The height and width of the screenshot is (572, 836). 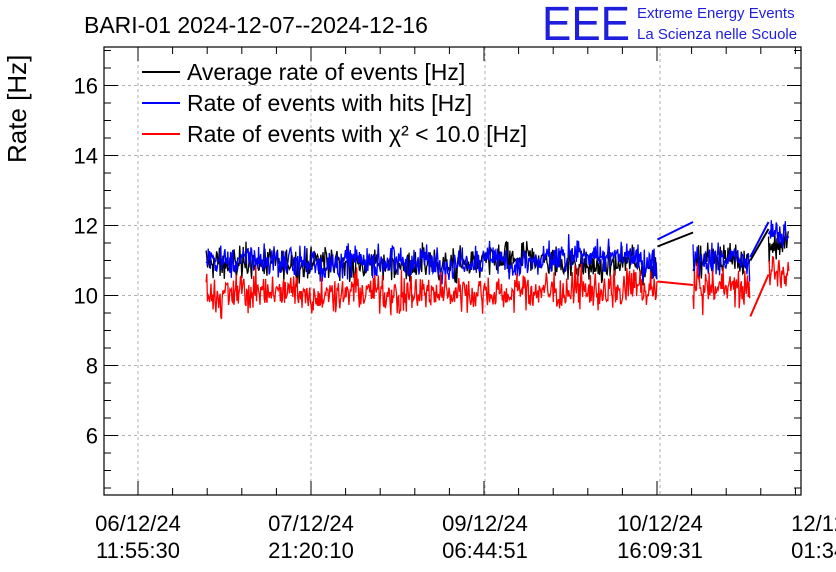 I want to click on y-tick-label: 16, so click(x=86, y=86).